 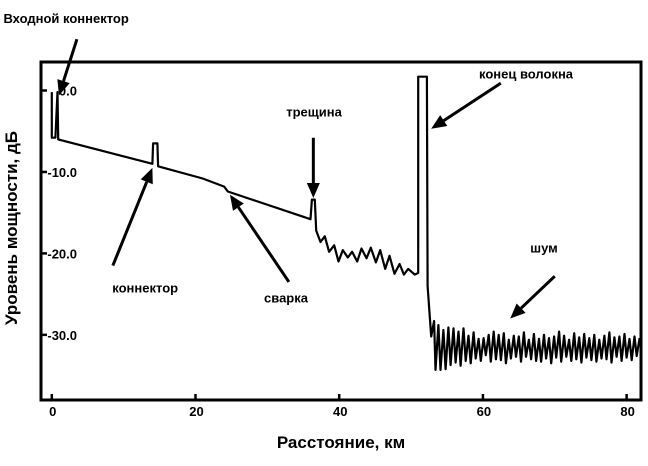 I want to click on y-tick-label-3: -30.0, so click(x=62, y=335).